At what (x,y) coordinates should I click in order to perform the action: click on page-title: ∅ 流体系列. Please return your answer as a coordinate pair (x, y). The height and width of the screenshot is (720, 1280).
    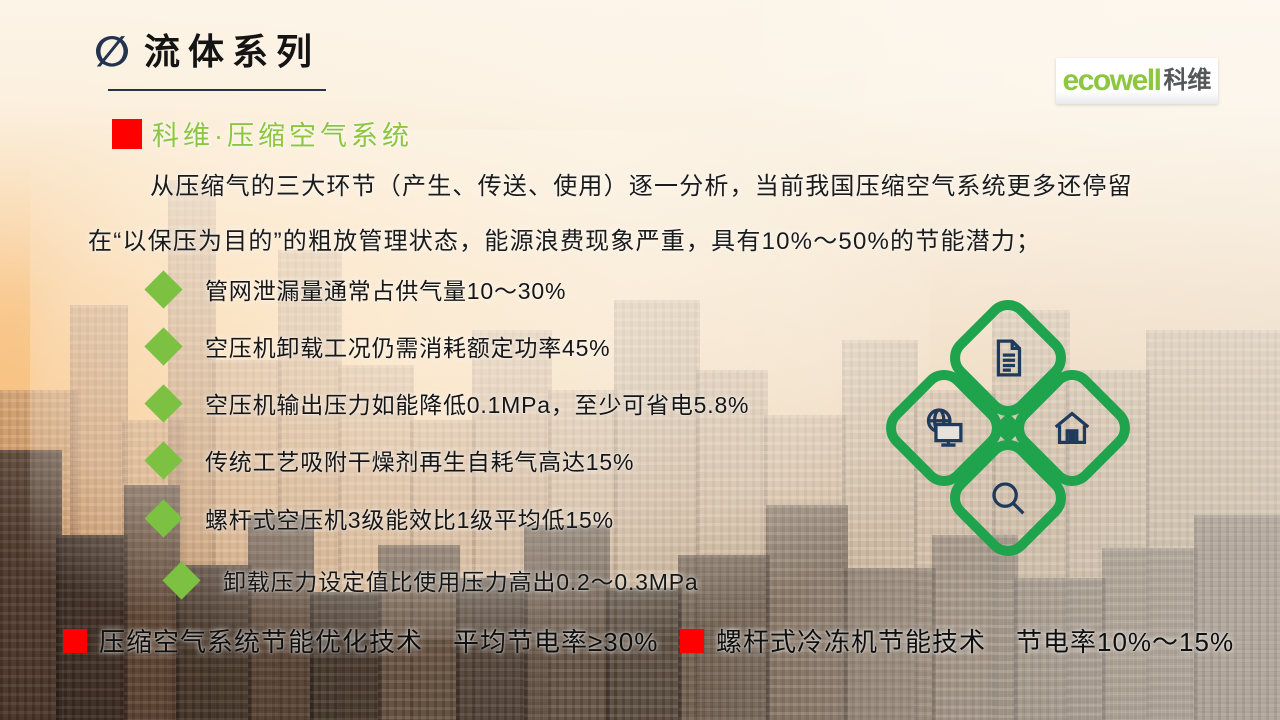
    Looking at the image, I should click on (207, 51).